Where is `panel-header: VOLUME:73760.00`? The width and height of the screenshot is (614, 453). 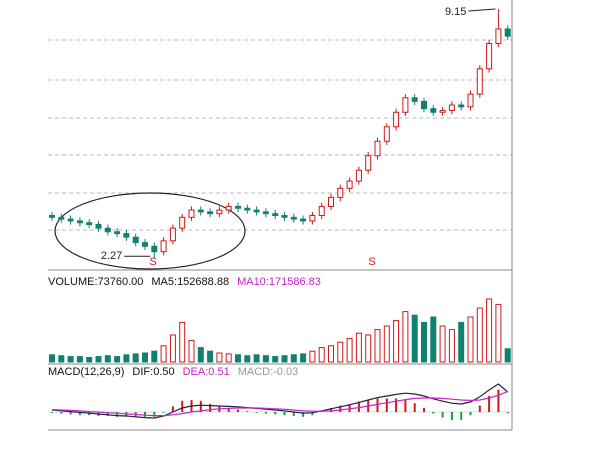
panel-header: VOLUME:73760.00 is located at coordinates (95, 282).